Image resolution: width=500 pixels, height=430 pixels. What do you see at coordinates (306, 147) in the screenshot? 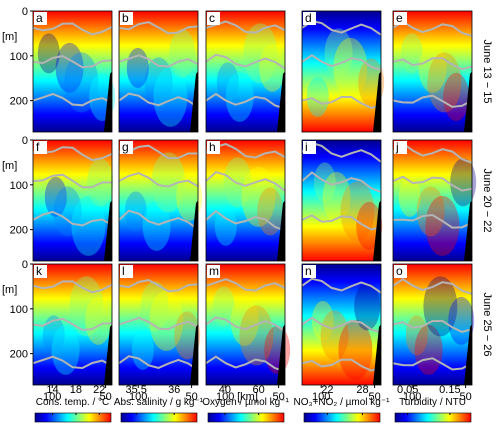
I see `panel-letter: i` at bounding box center [306, 147].